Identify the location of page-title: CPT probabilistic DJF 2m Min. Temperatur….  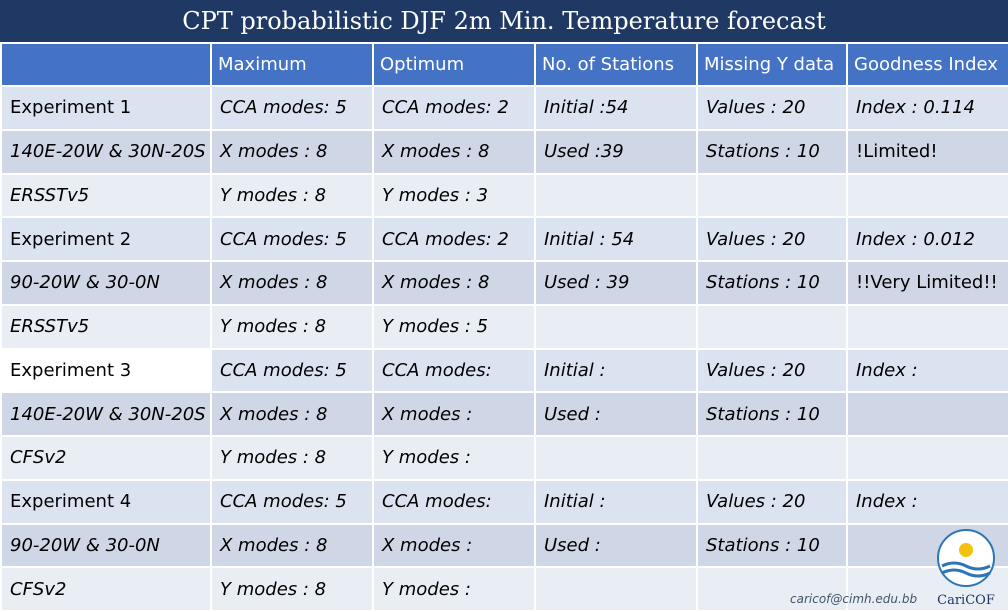
(504, 21).